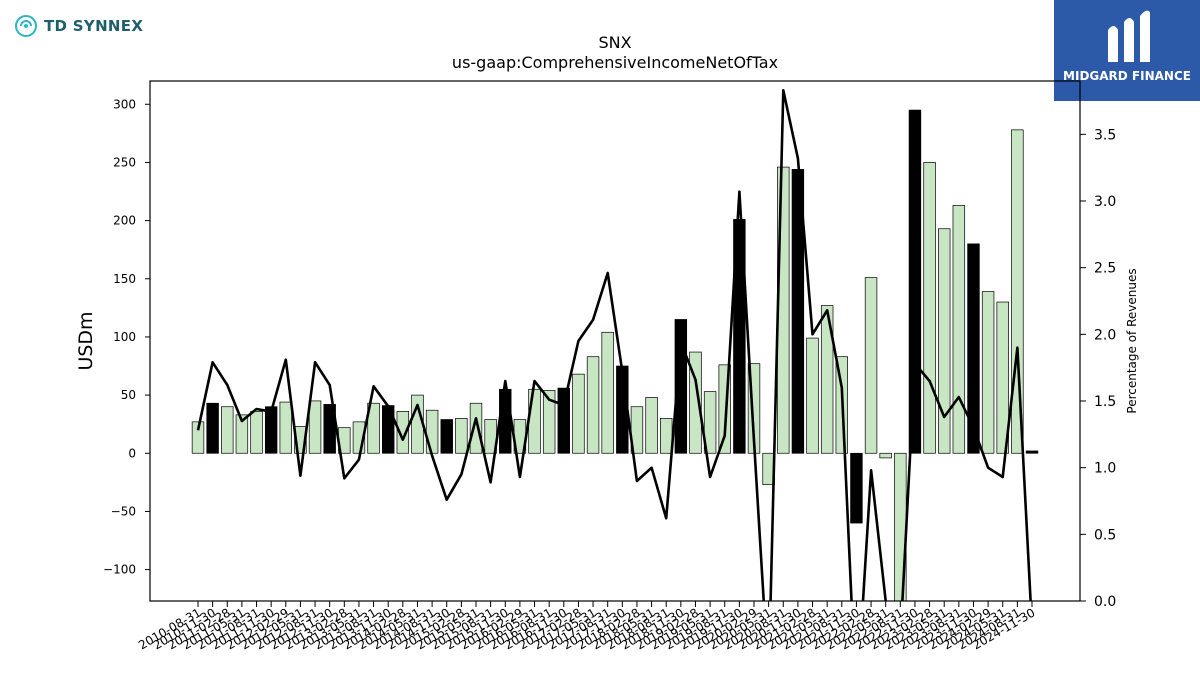  Describe the element at coordinates (1105, 135) in the screenshot. I see `y2-tick-label: 3.5` at that location.